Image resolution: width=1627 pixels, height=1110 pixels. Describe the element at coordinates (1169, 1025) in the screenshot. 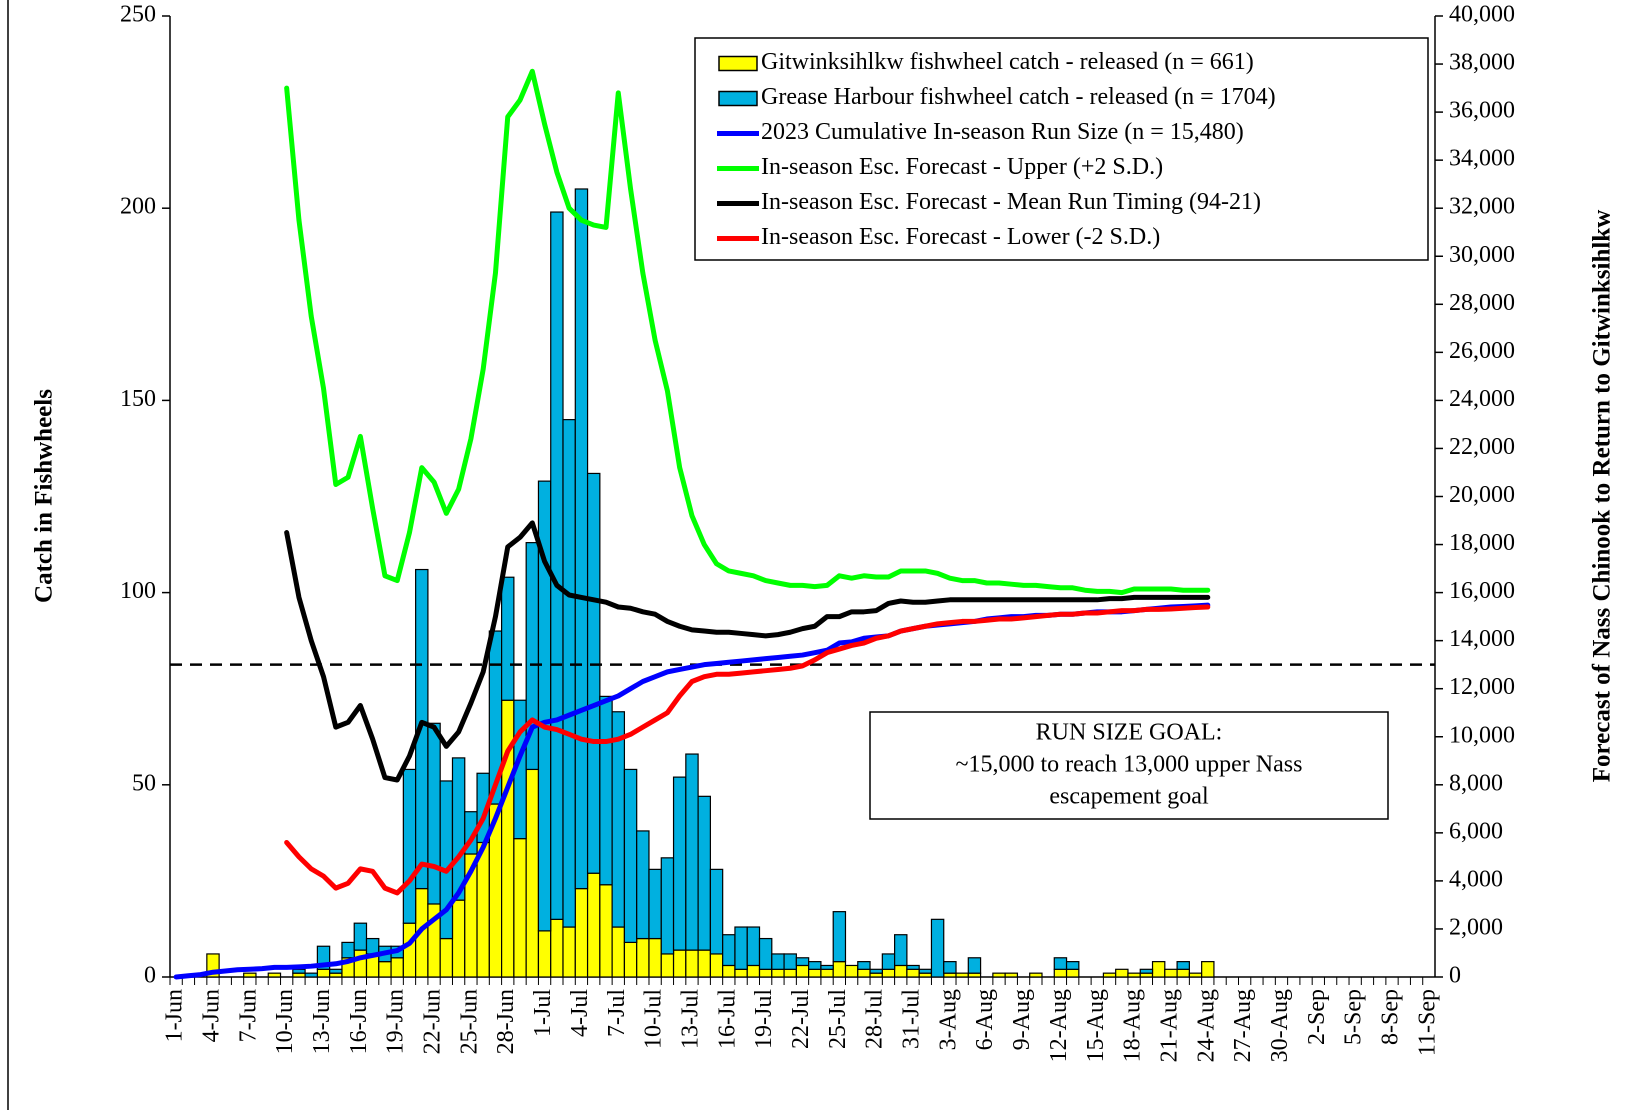

I see `x-tick-label: 21-Aug` at that location.